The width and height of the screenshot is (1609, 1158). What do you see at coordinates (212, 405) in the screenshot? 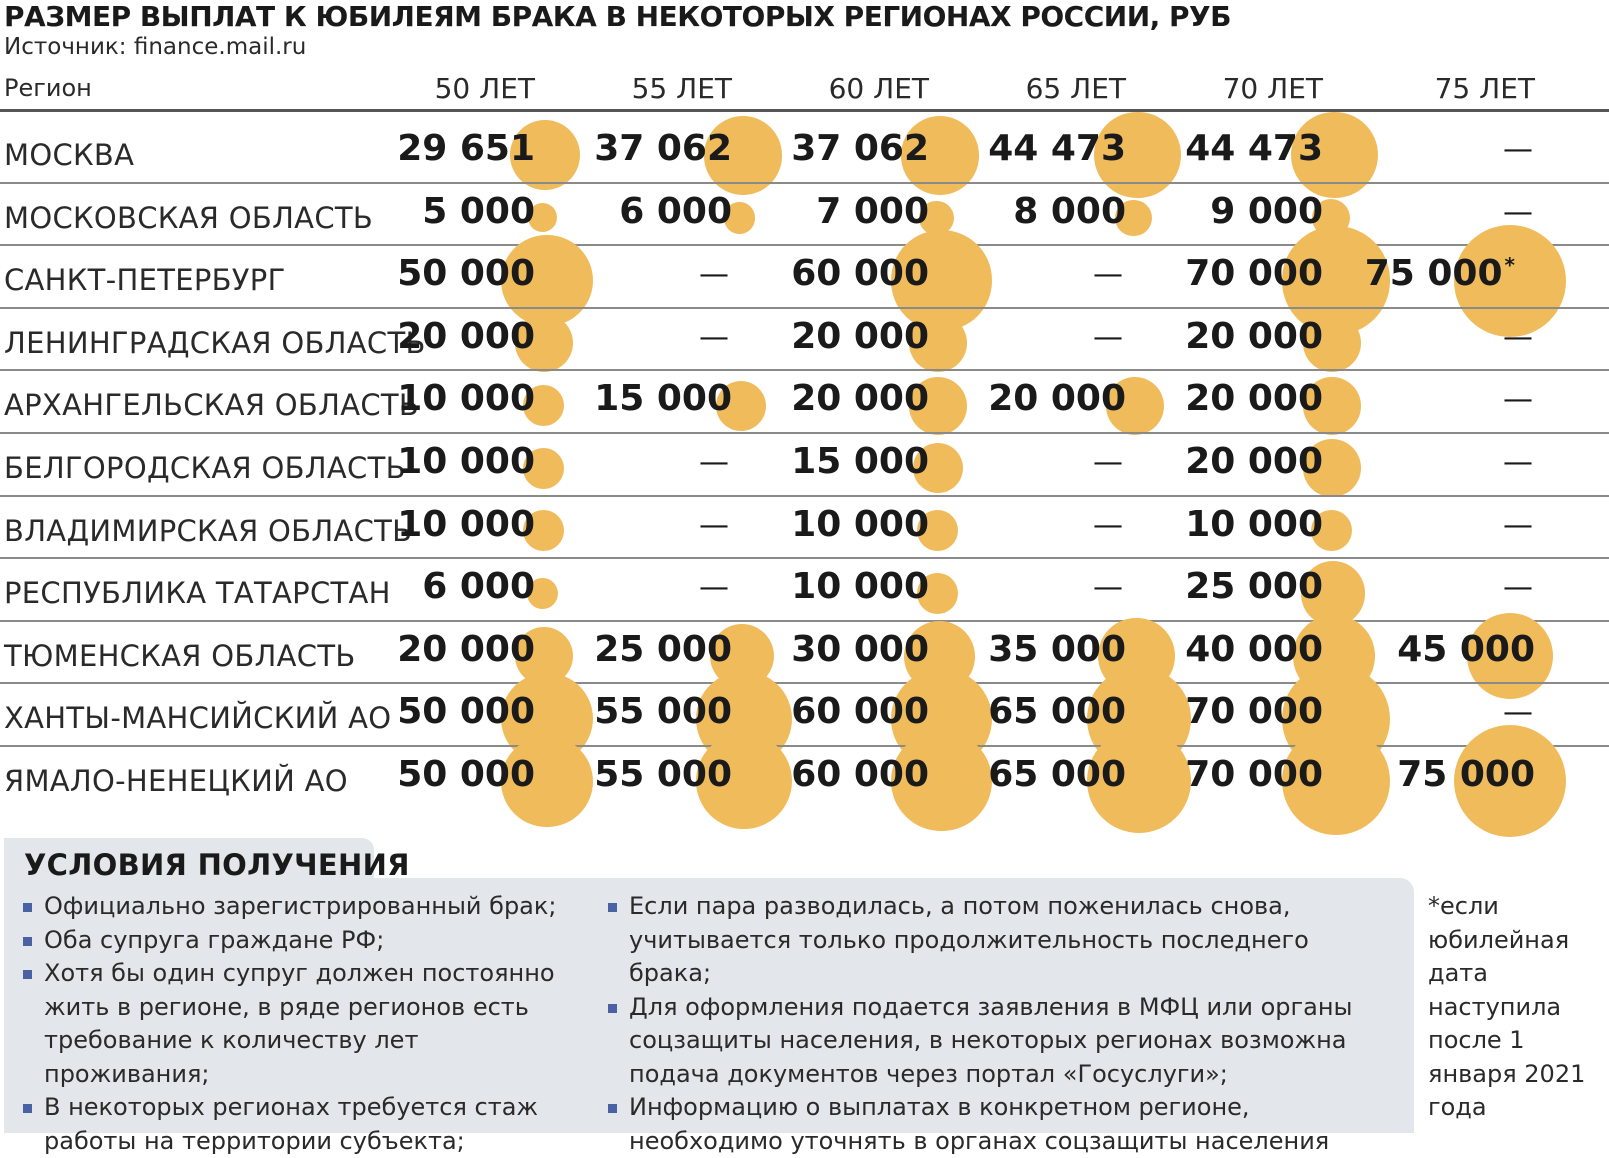
I see `region-label: АРХАНГЕЛЬСКАЯ ОБЛАСТЬ` at bounding box center [212, 405].